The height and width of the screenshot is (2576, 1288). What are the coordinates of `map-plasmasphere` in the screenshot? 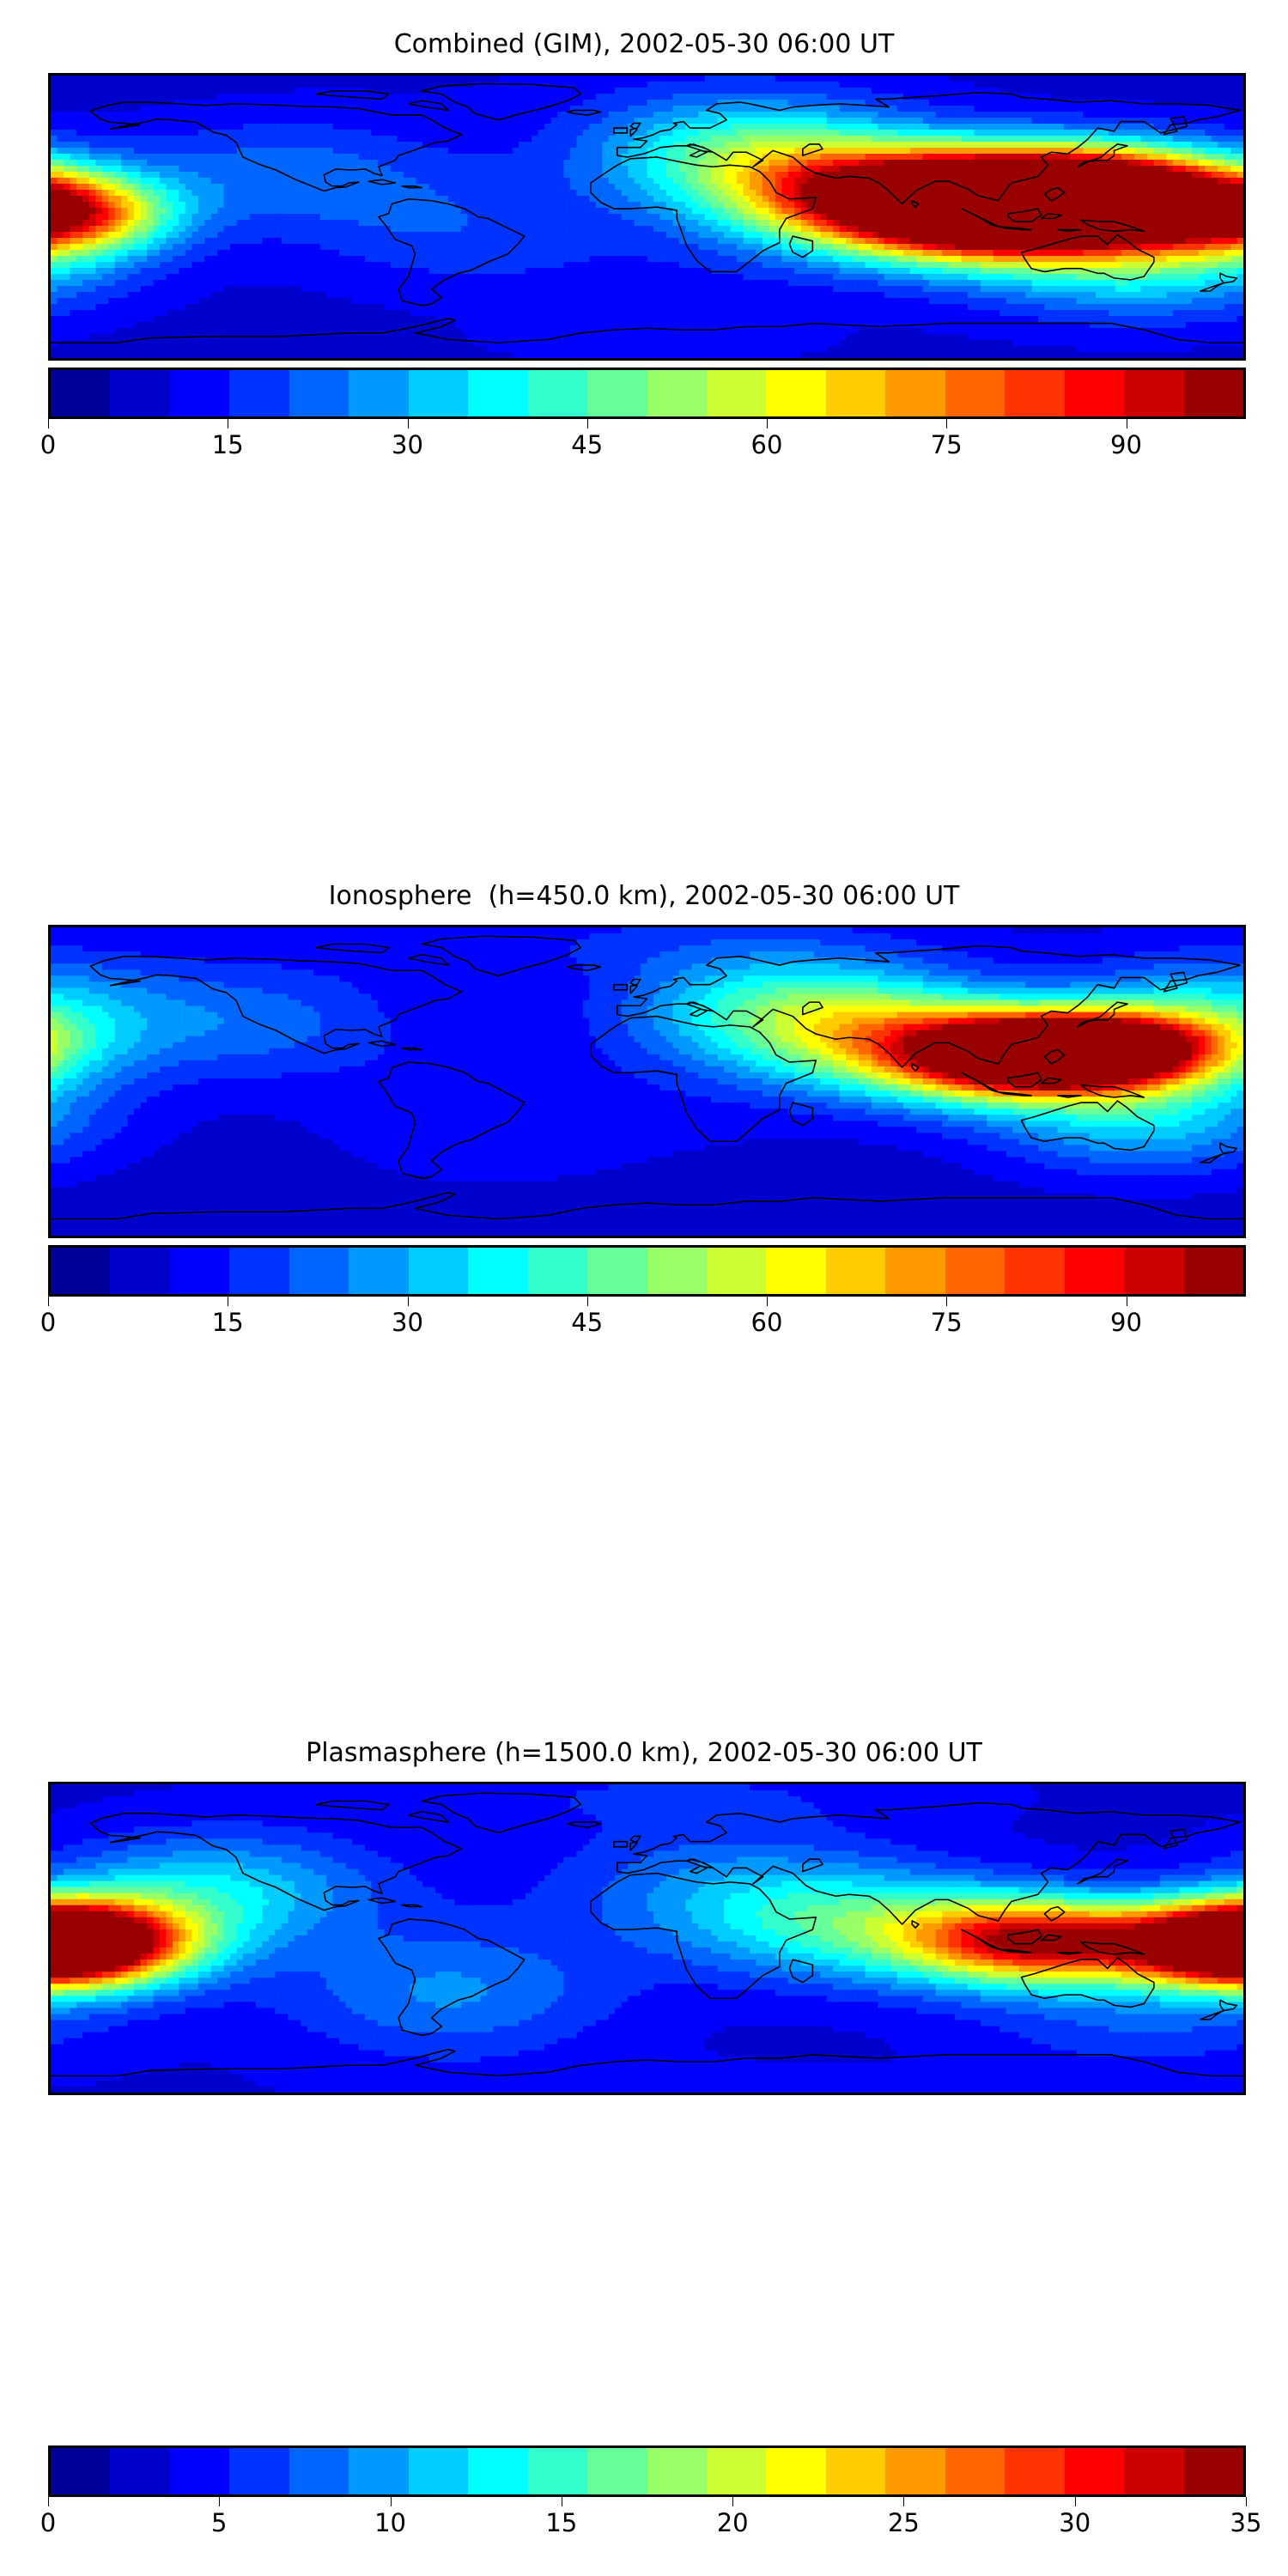 It's located at (647, 1938).